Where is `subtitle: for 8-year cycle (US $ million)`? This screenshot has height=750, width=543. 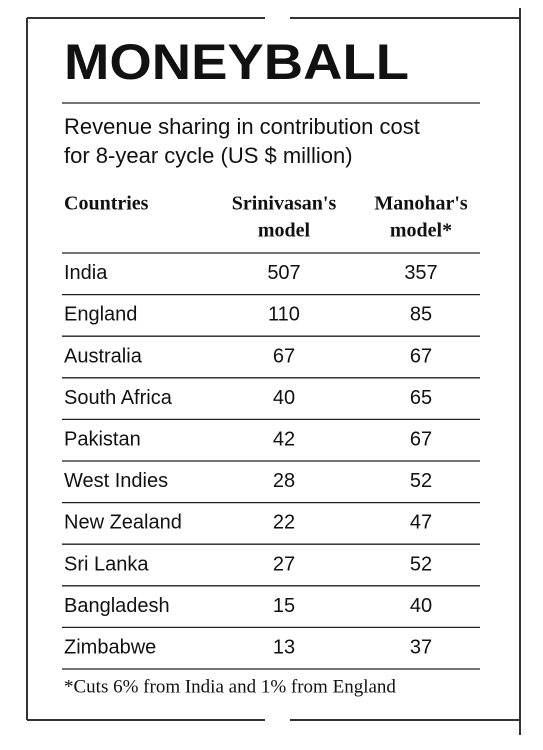 subtitle: for 8-year cycle (US $ million) is located at coordinates (208, 155).